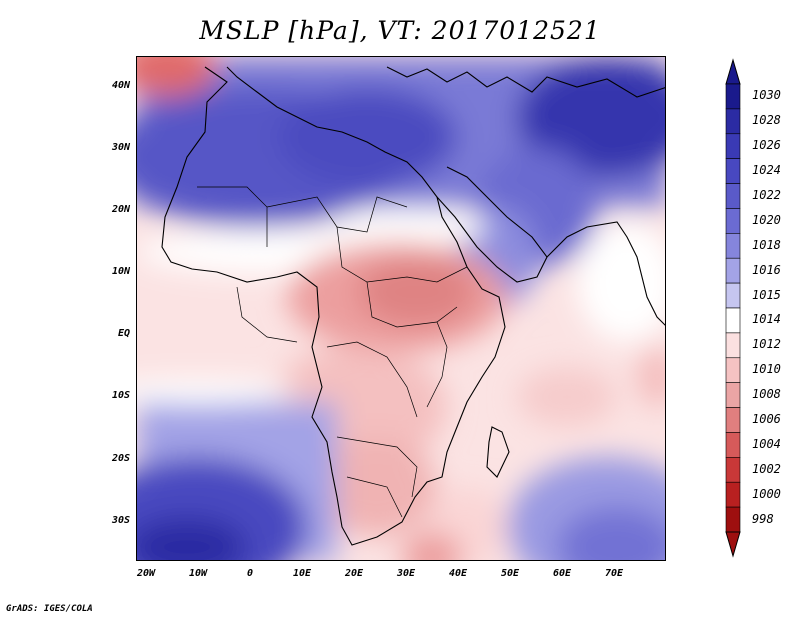 This screenshot has width=800, height=618. I want to click on lon-tick-label: 20E, so click(354, 573).